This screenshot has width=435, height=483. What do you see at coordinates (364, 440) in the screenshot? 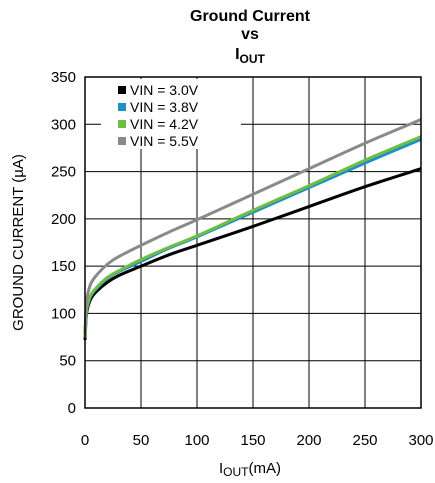
I see `x-tick-label: 250` at bounding box center [364, 440].